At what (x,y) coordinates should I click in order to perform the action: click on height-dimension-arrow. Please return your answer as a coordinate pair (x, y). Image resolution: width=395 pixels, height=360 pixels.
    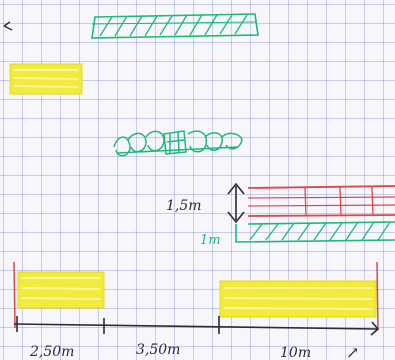
    Looking at the image, I should click on (236, 203).